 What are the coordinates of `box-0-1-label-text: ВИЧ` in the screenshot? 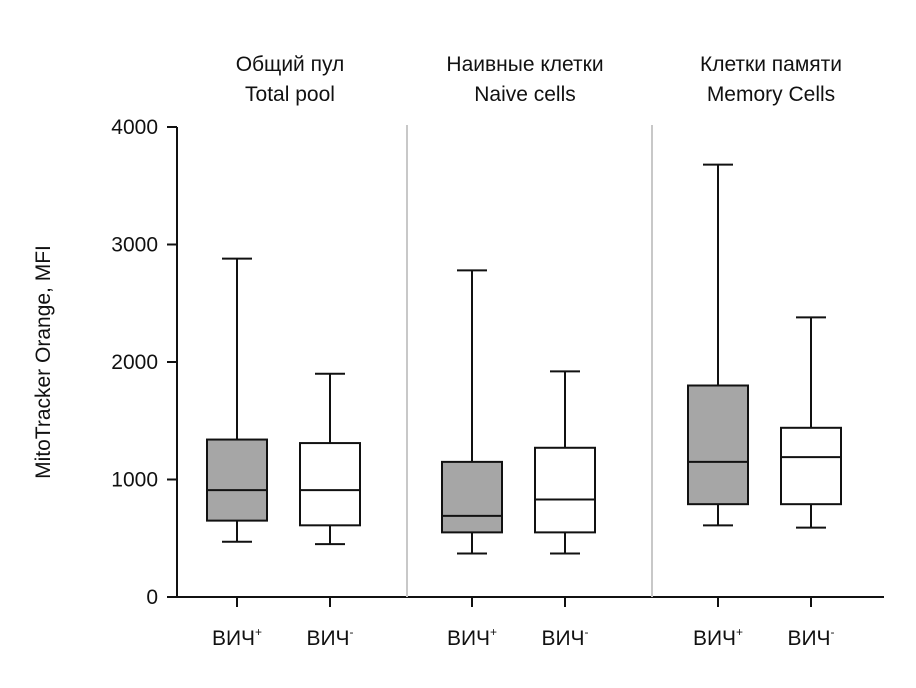 It's located at (327, 638).